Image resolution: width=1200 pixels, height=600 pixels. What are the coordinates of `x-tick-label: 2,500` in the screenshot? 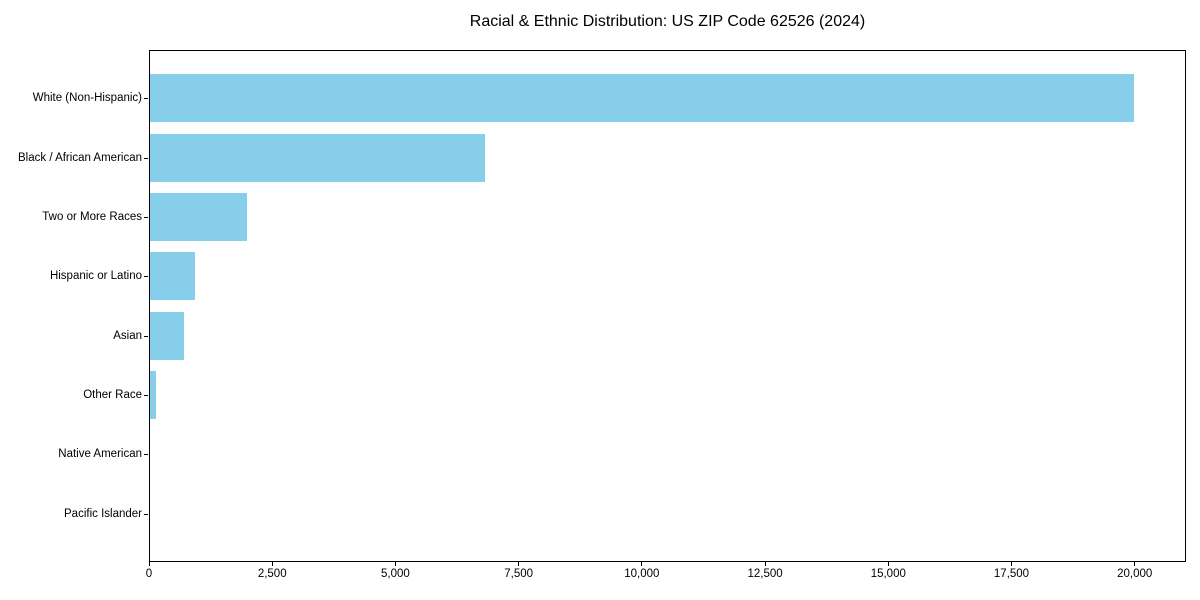 It's located at (272, 574).